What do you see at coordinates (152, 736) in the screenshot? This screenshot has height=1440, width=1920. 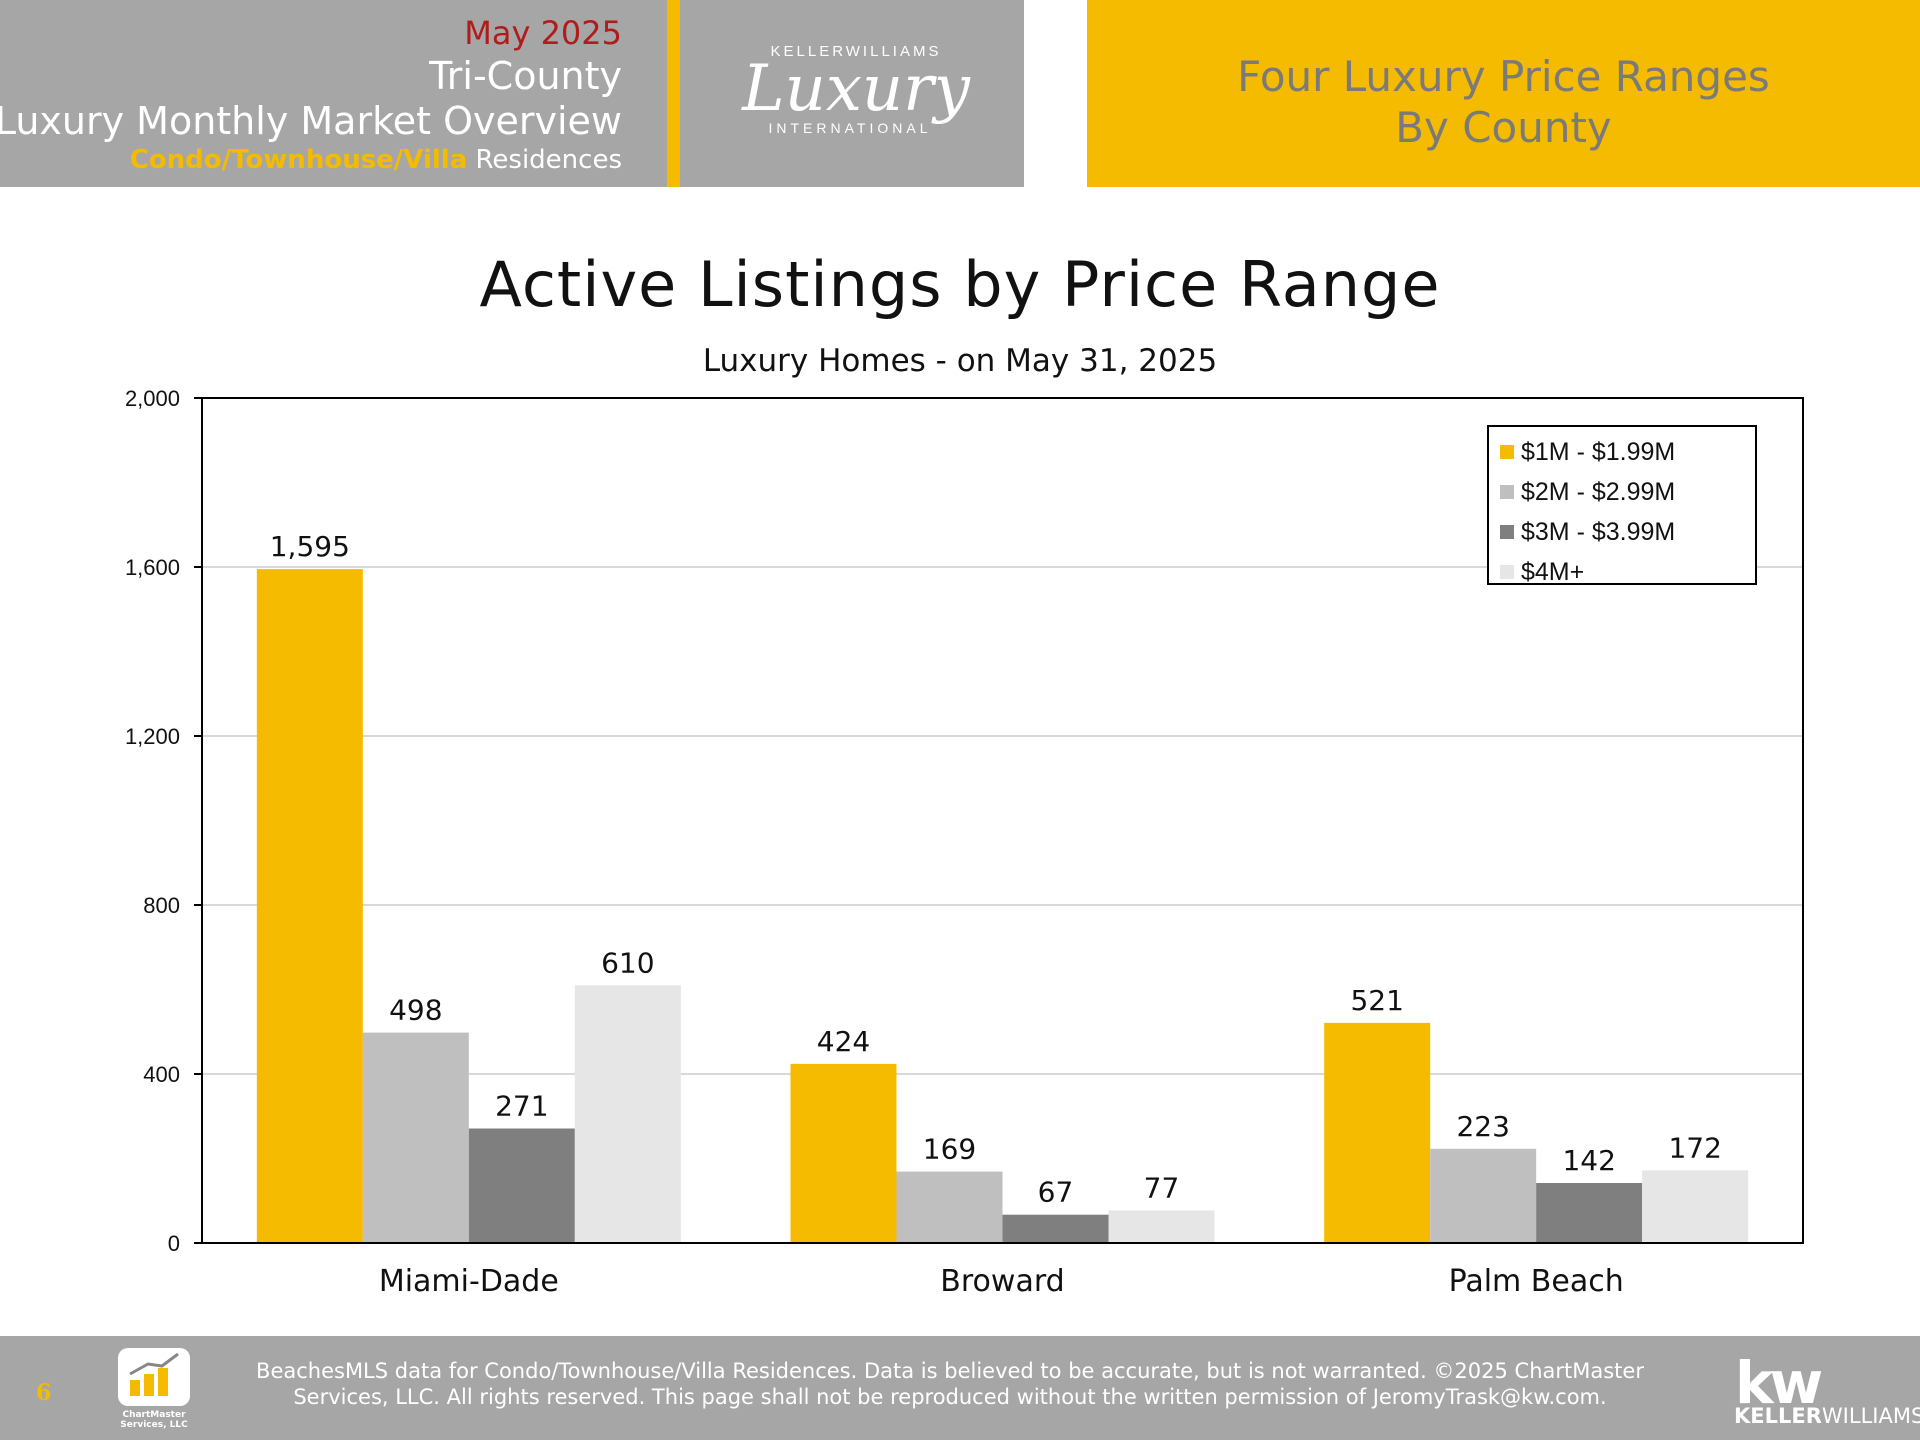 I see `y-tick-label: 1,200` at bounding box center [152, 736].